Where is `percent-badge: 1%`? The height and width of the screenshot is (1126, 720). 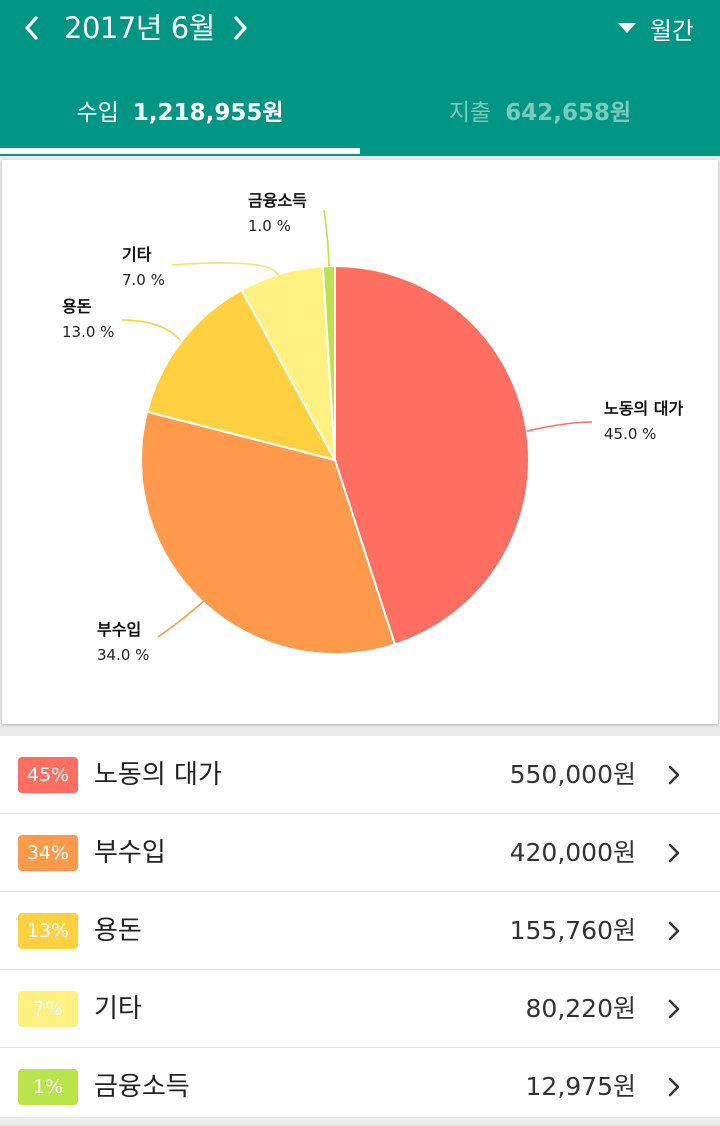
percent-badge: 1% is located at coordinates (48, 1087).